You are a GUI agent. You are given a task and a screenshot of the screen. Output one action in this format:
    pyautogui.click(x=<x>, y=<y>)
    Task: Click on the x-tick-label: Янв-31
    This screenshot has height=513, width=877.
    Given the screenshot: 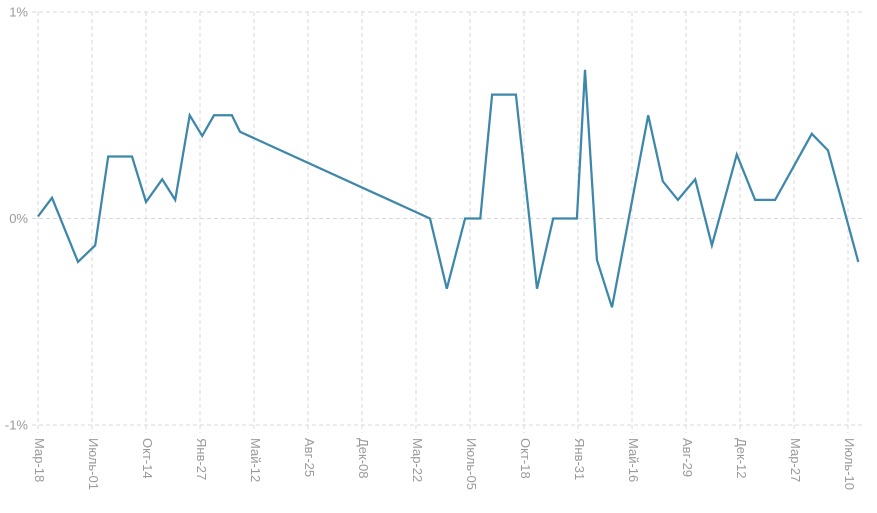 What is the action you would take?
    pyautogui.click(x=579, y=459)
    